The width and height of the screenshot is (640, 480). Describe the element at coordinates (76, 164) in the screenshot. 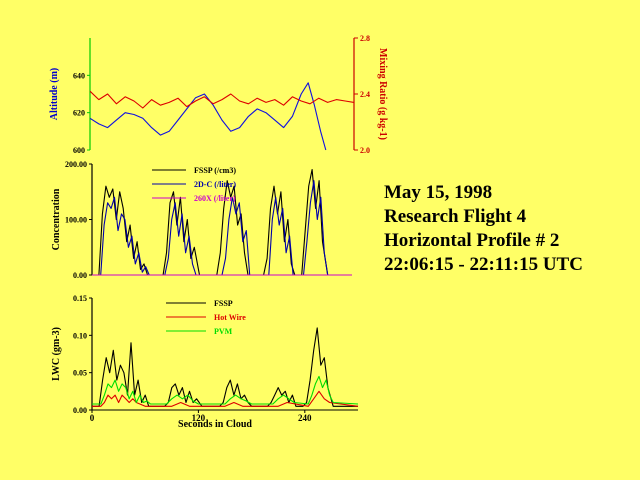

I see `y-tick-label: 200.00` at that location.